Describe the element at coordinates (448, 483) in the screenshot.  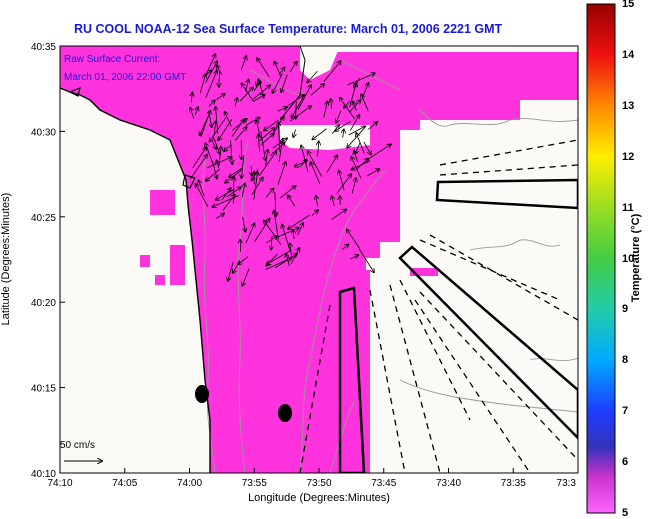
I see `x-tick-label: 73:40` at that location.